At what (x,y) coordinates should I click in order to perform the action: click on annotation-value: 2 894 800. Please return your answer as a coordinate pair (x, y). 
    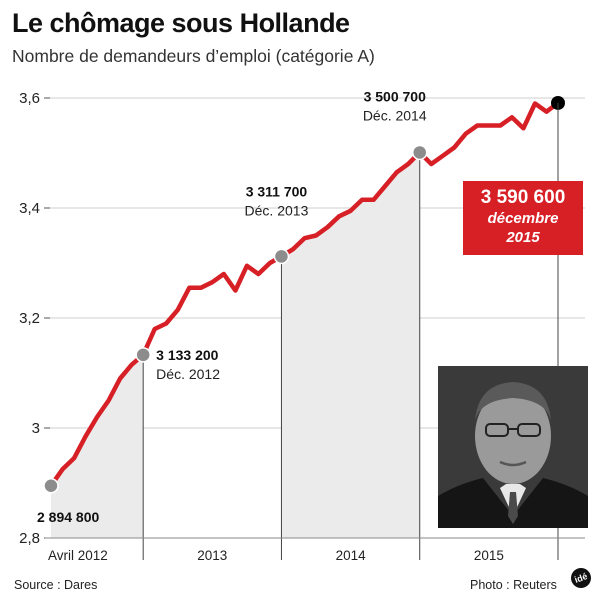
    Looking at the image, I should click on (68, 517).